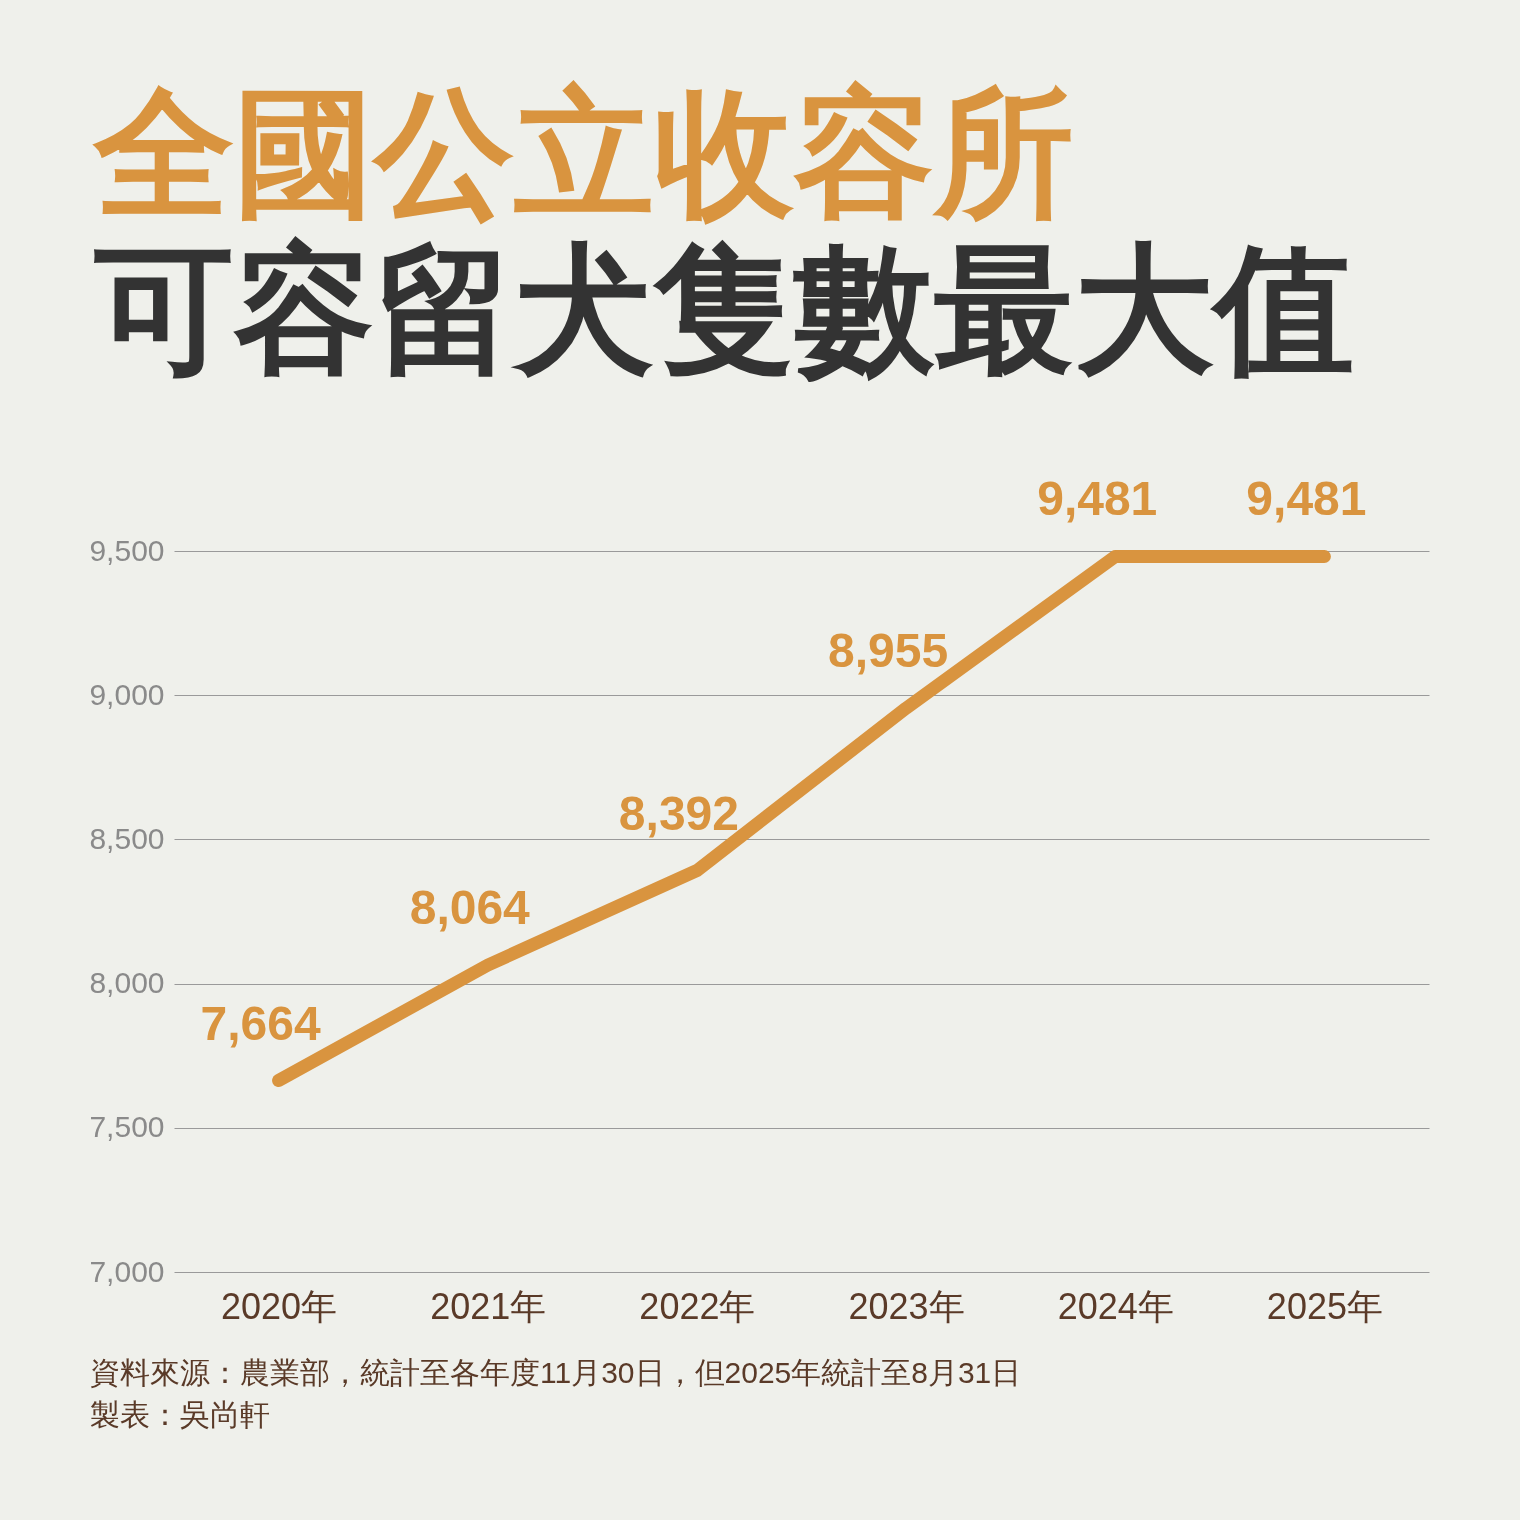 This screenshot has width=1520, height=1520. What do you see at coordinates (127, 983) in the screenshot?
I see `y-tick-label: 8,000` at bounding box center [127, 983].